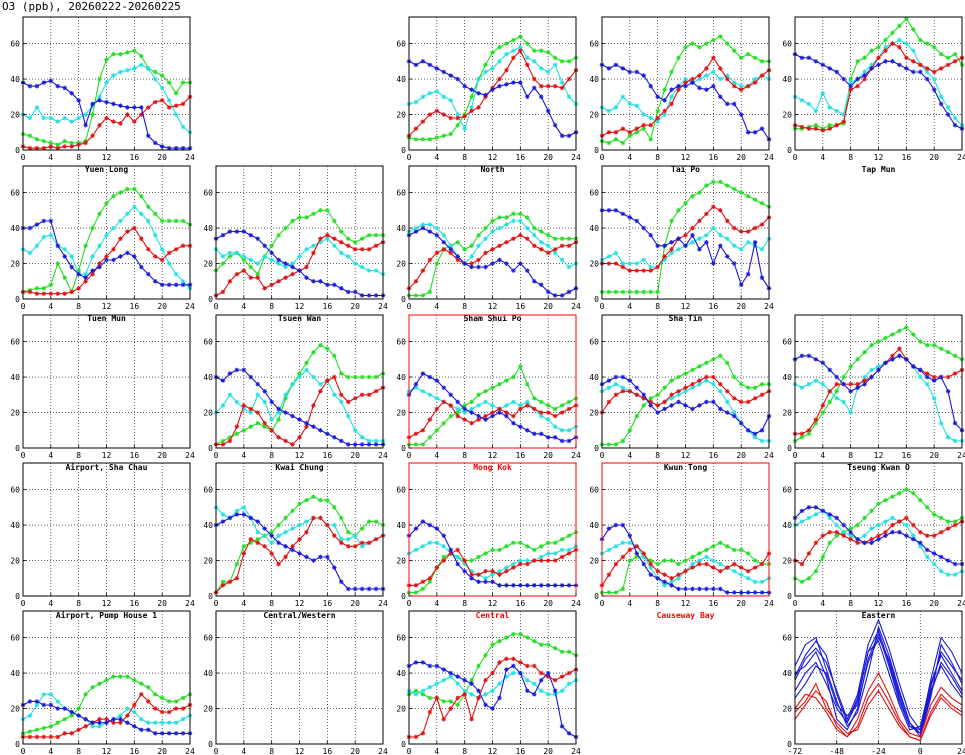 This screenshot has height=755, width=965. What do you see at coordinates (162, 306) in the screenshot?
I see `x-tick-label: 20` at bounding box center [162, 306].